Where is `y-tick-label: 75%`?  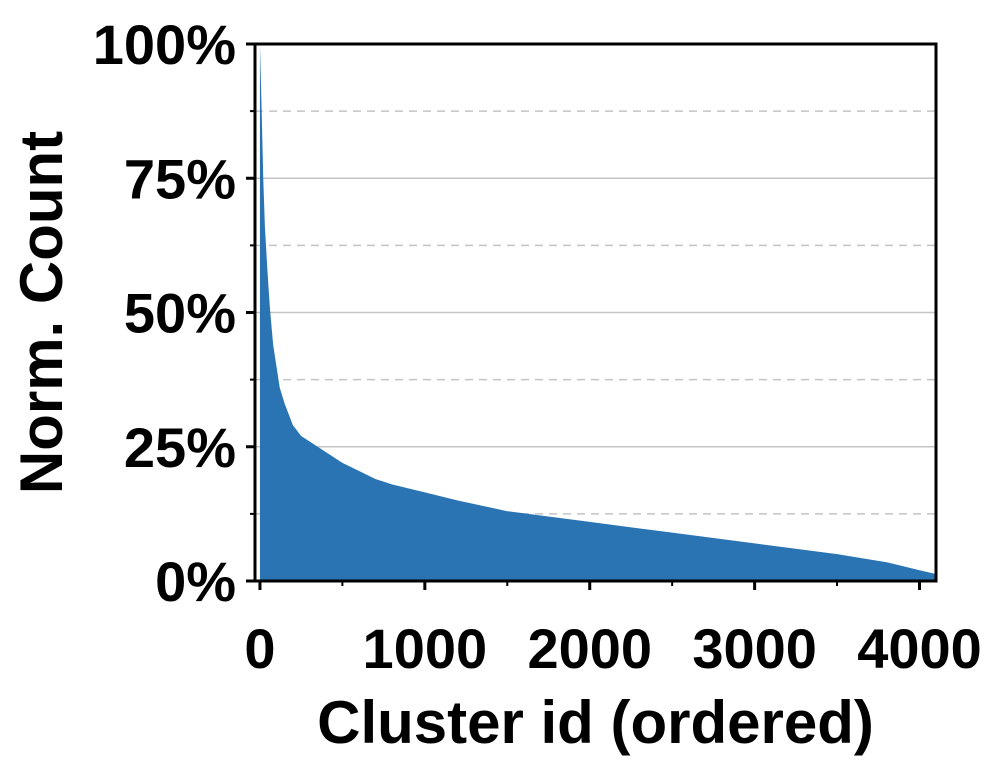 y-tick-label: 75% is located at coordinates (180, 178).